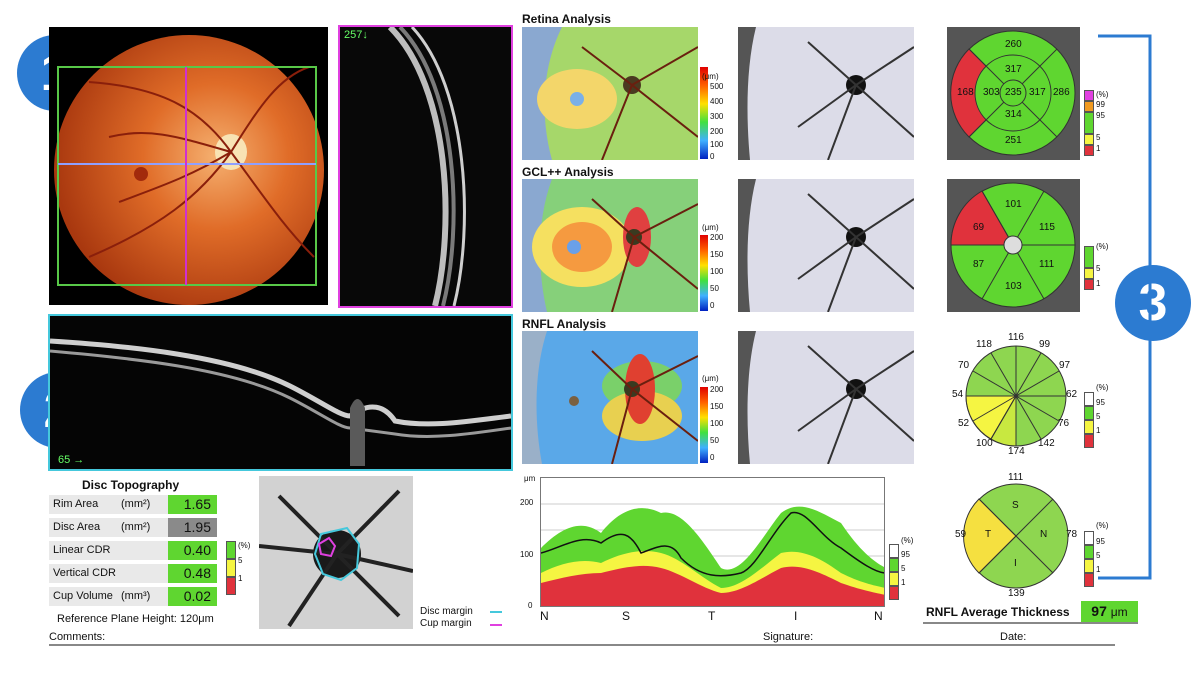 The height and width of the screenshot is (688, 1200). I want to click on disc-topography-scale, so click(231, 568).